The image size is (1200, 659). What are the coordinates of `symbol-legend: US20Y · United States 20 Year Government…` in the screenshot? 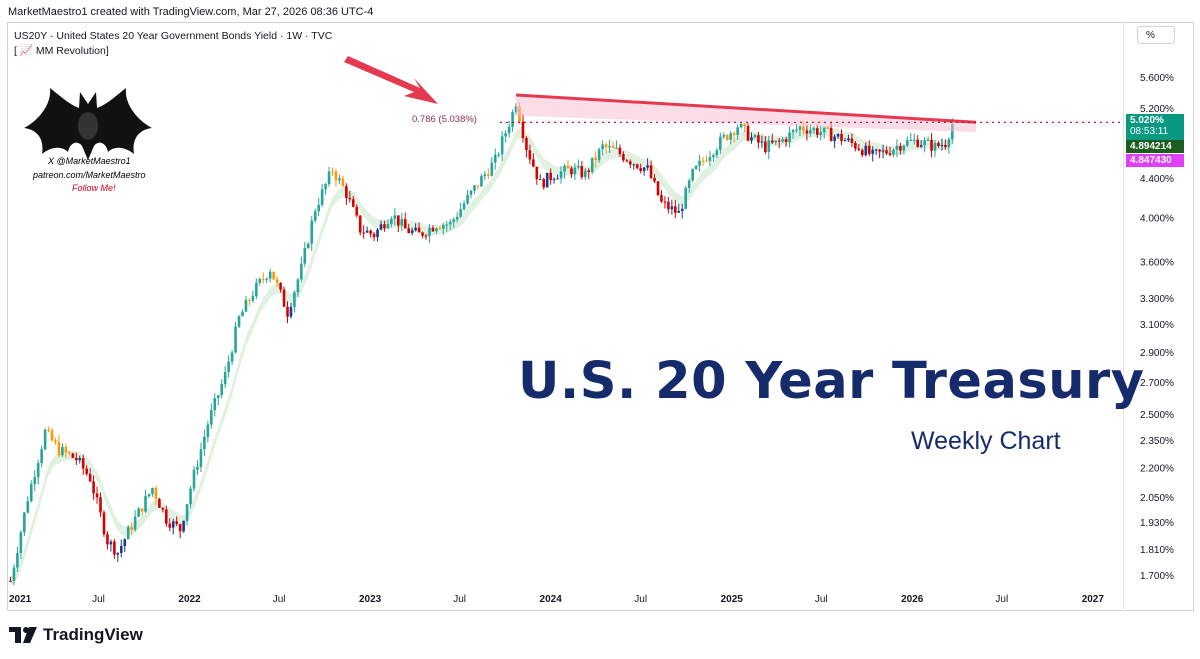 It's located at (173, 36).